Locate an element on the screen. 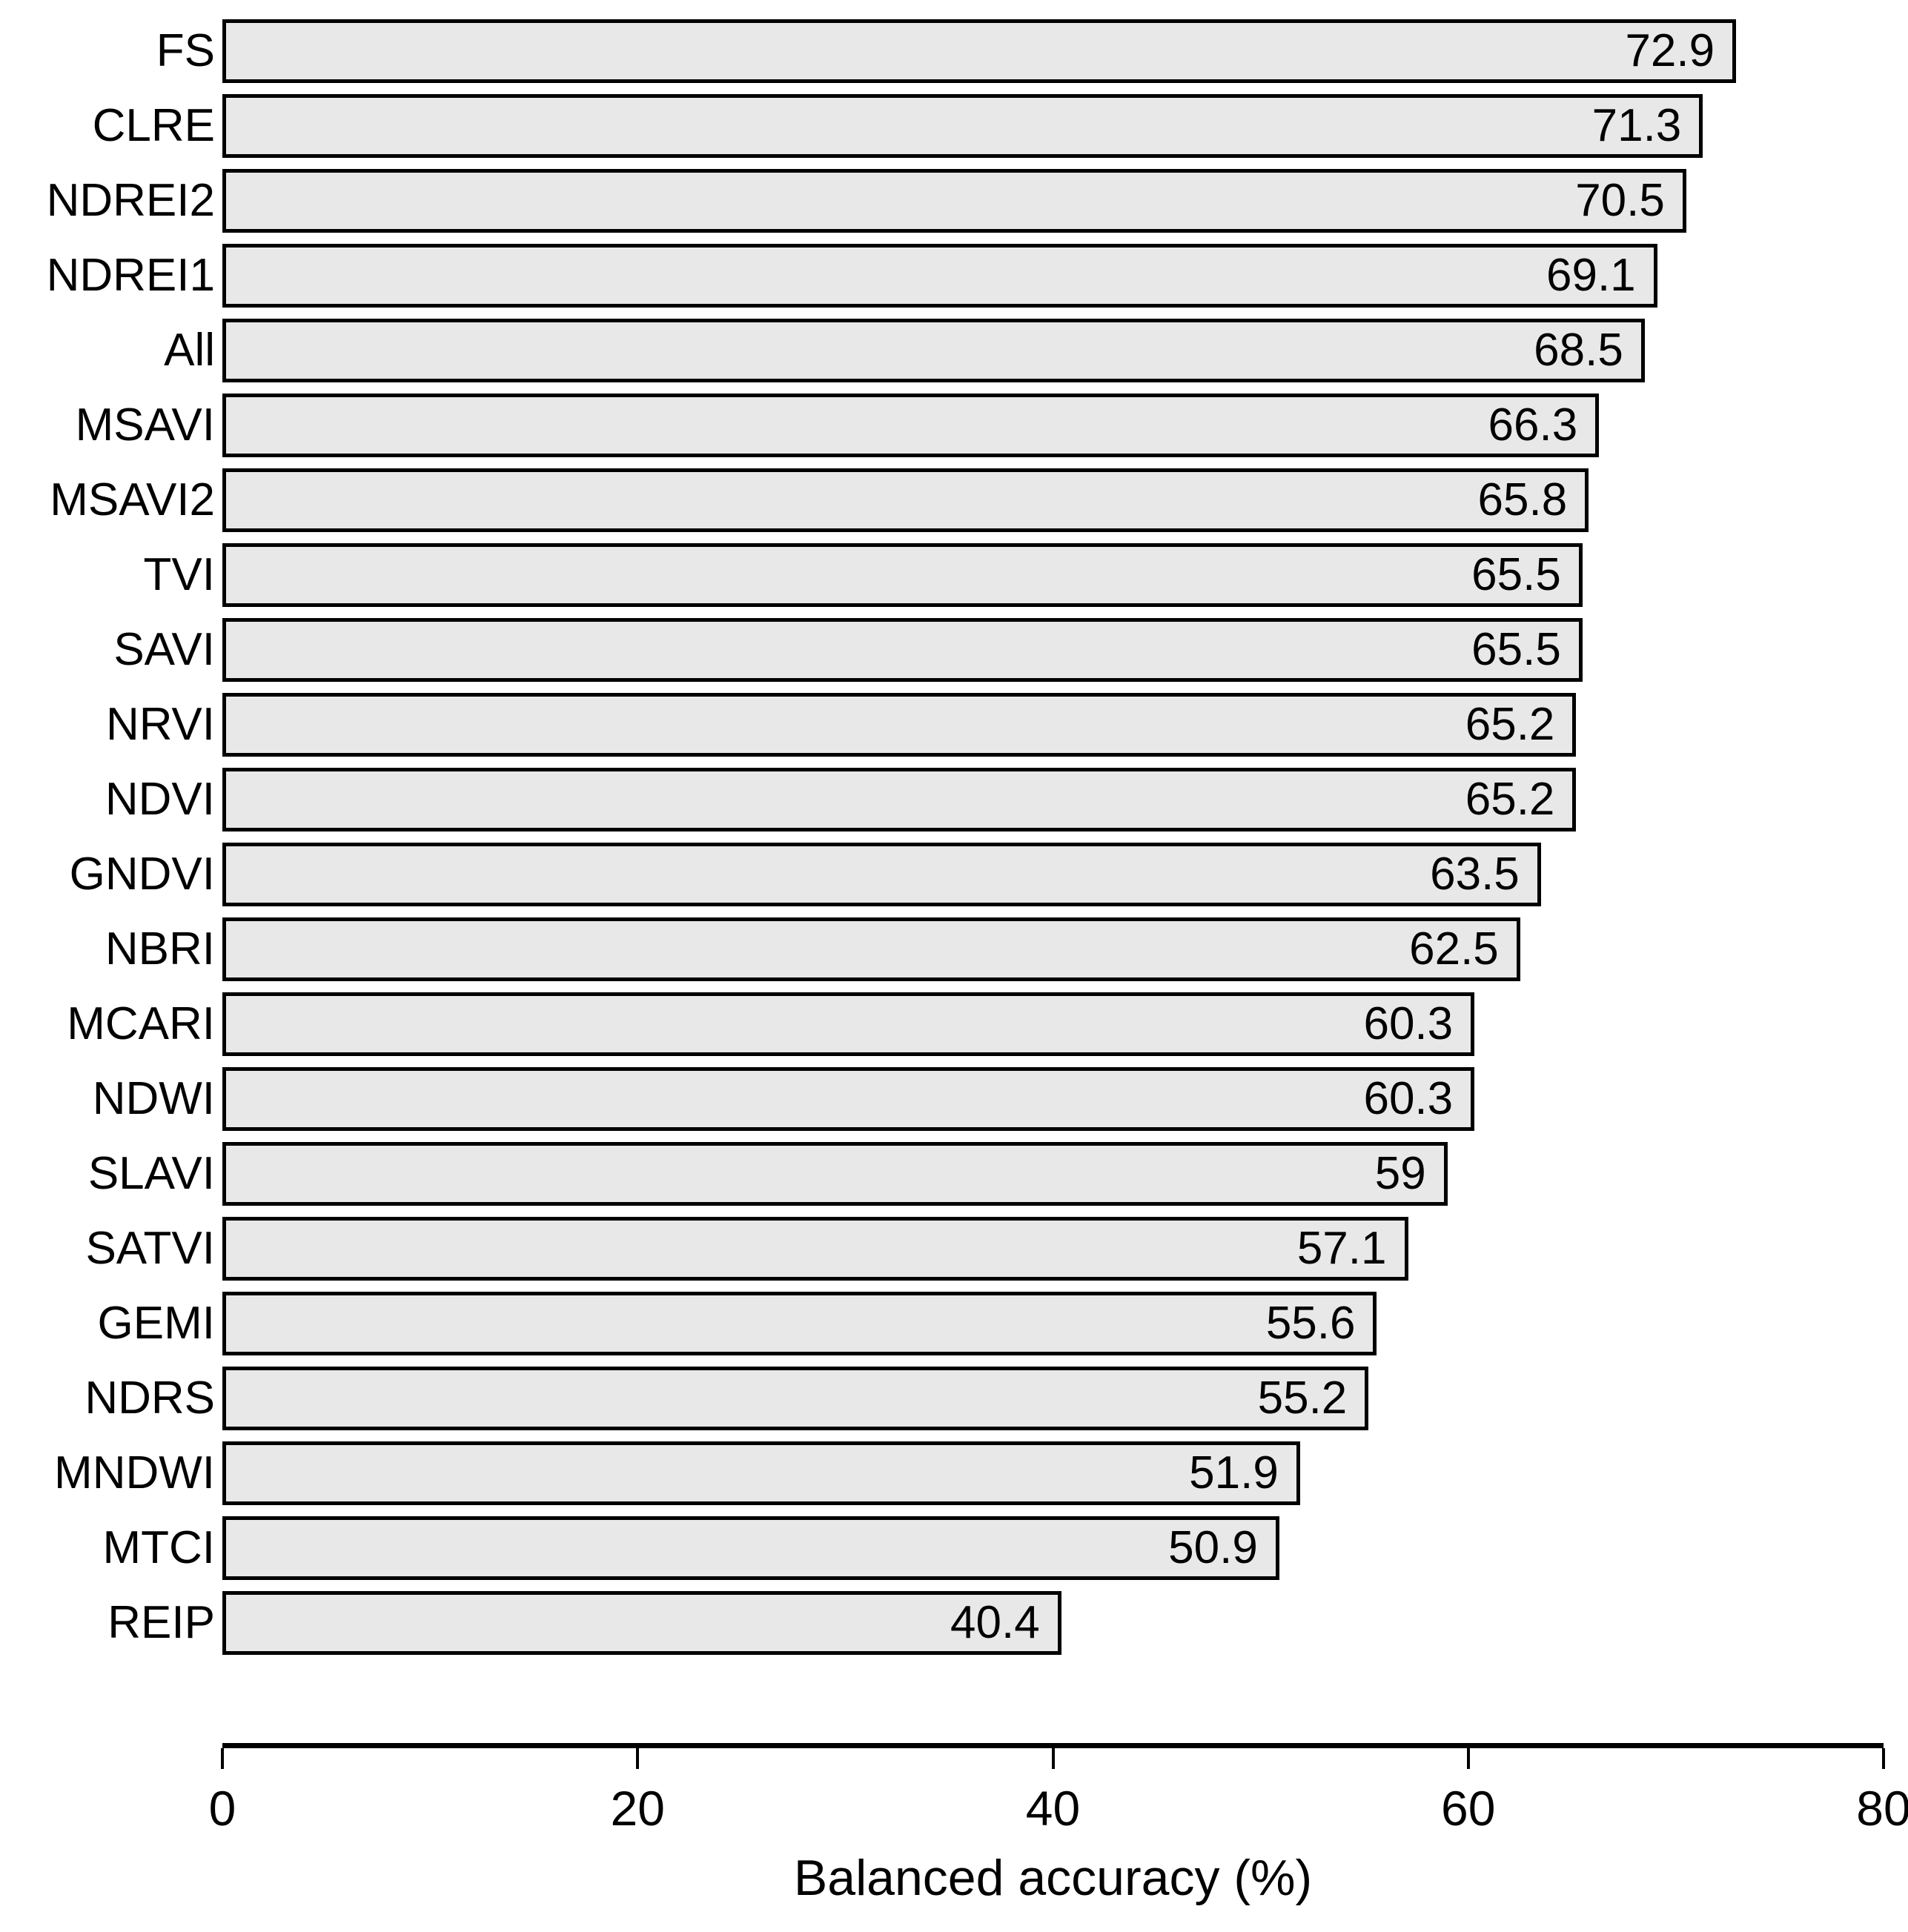  category-label: NDVI is located at coordinates (160, 799).